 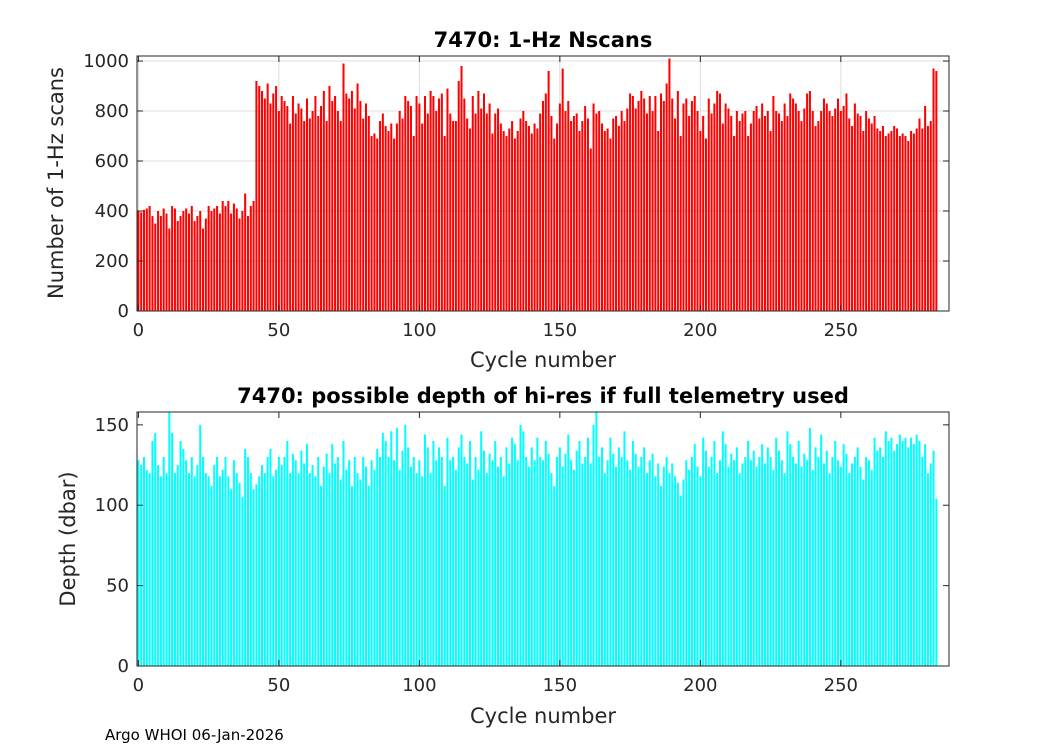 I want to click on nscans-xlabel: Cycle number, so click(x=543, y=360).